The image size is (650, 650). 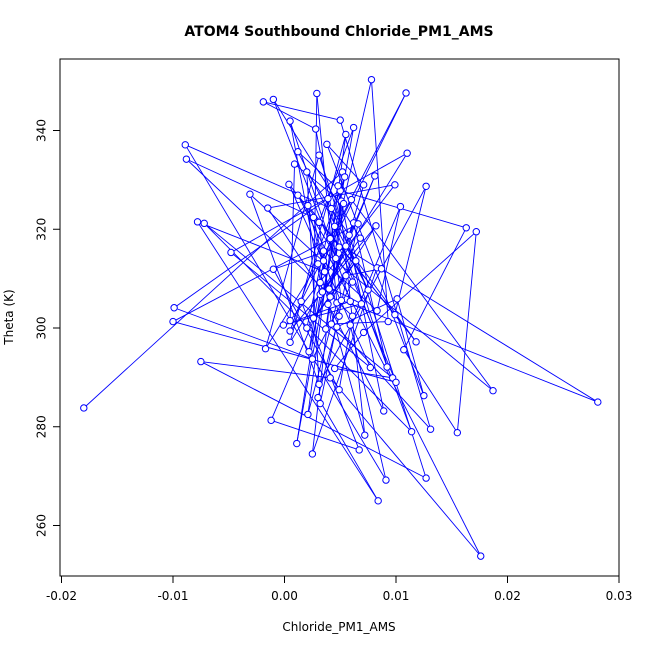 I want to click on x-tick-label: 0.03, so click(x=619, y=596).